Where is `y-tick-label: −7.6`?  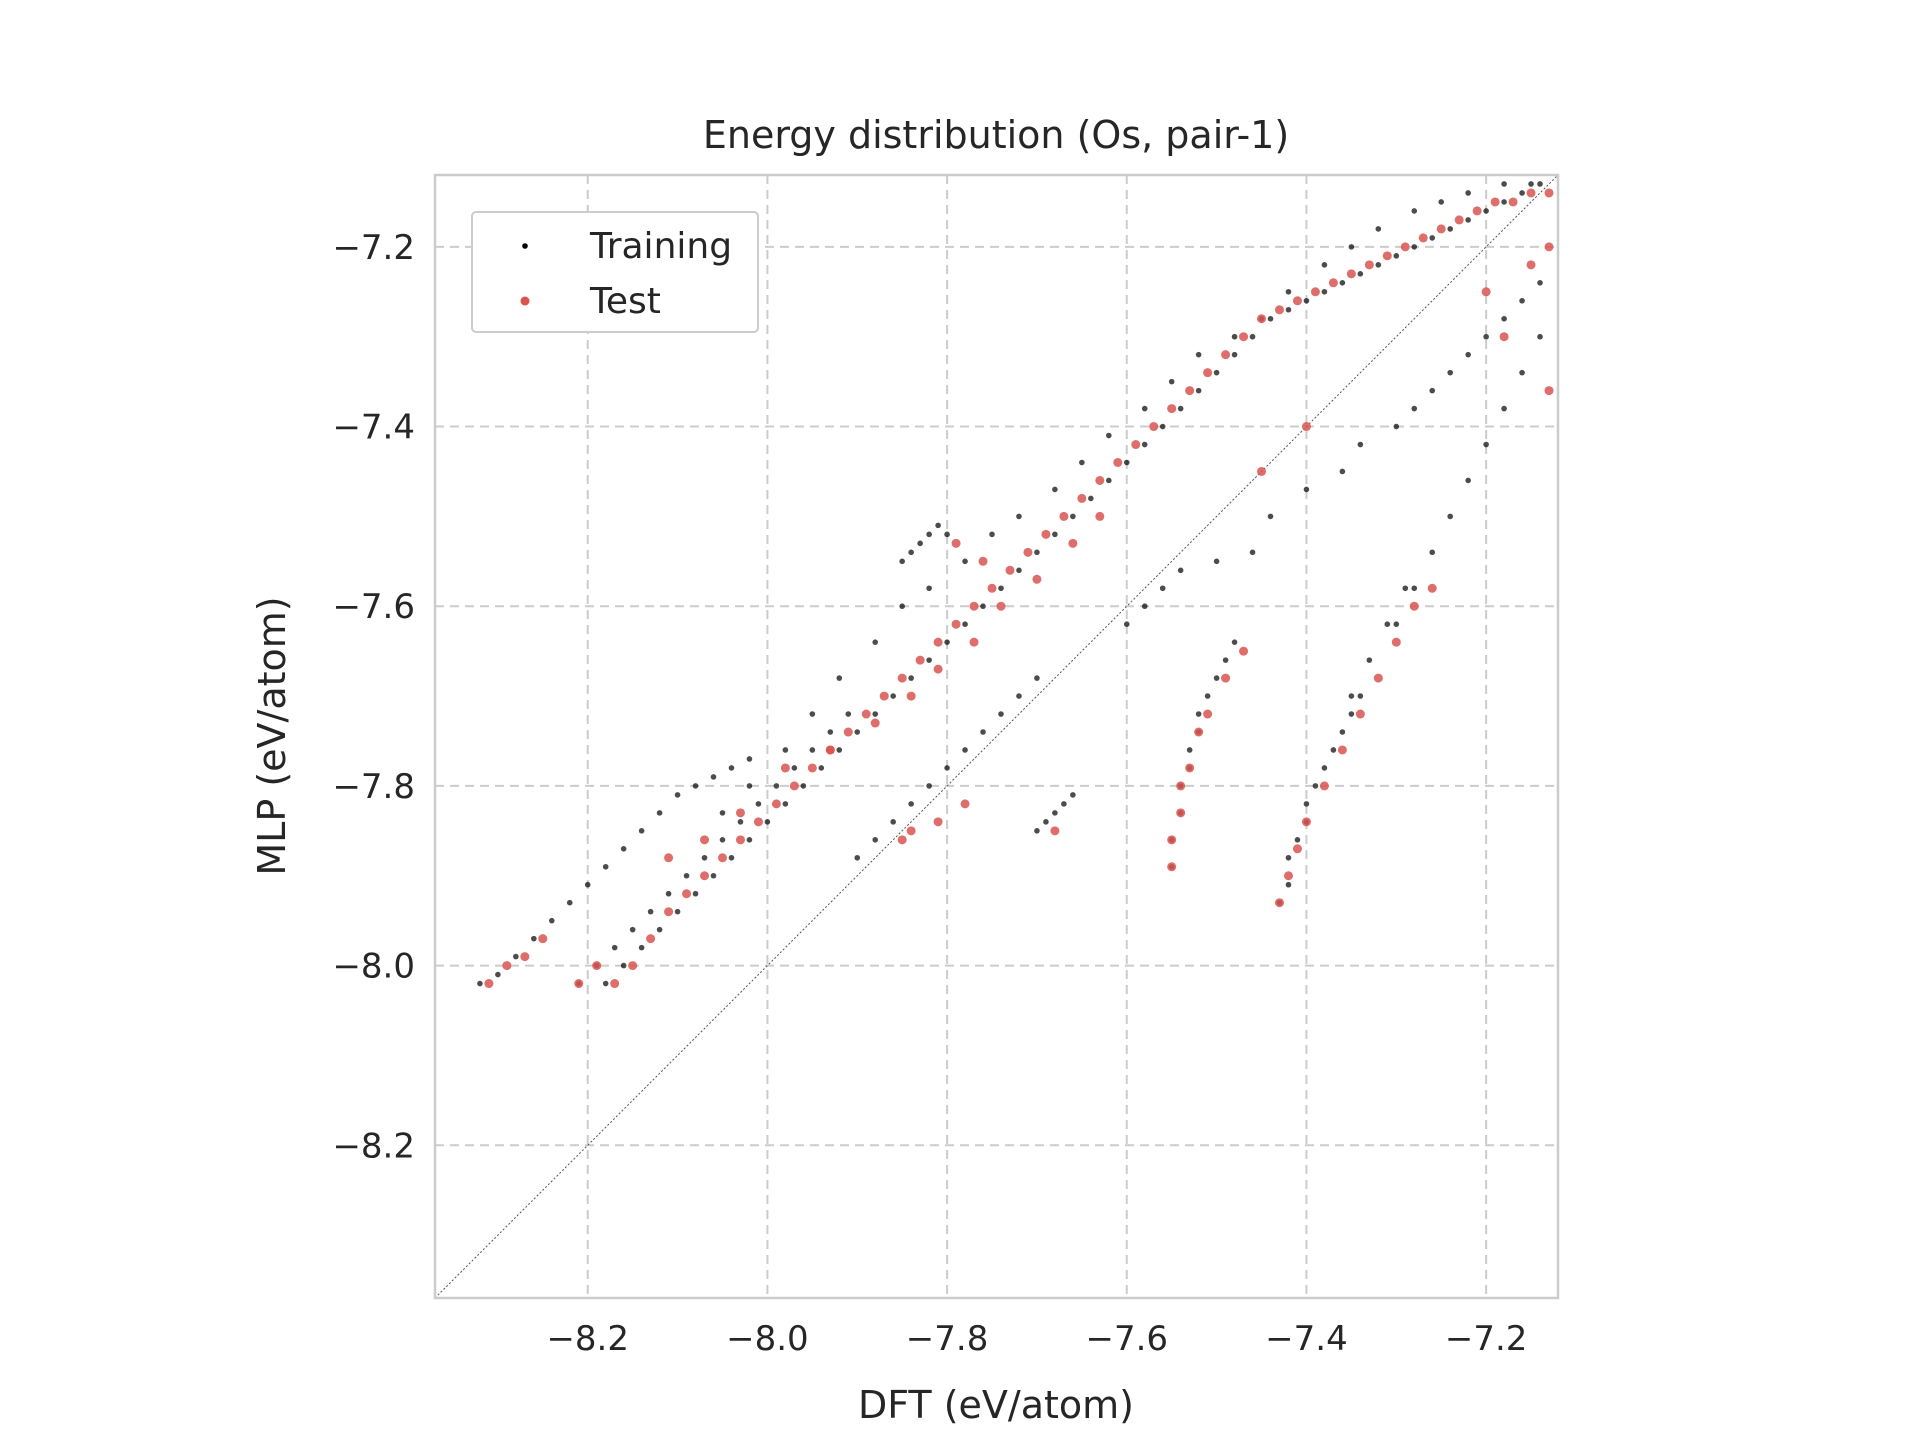
y-tick-label: −7.6 is located at coordinates (373, 607).